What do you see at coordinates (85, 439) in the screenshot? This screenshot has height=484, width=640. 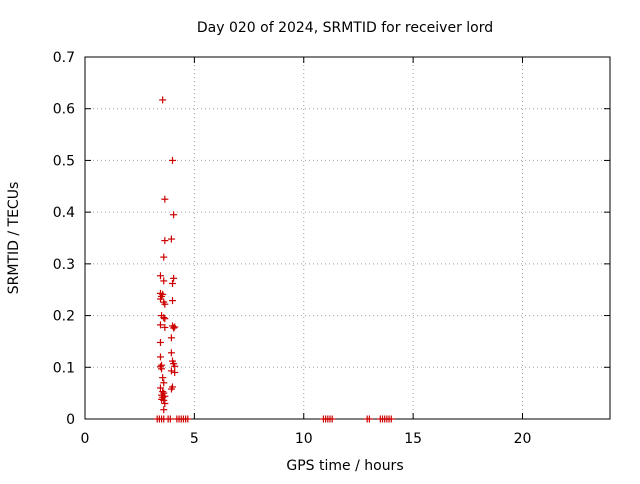 I see `x-tick-label: 0` at bounding box center [85, 439].